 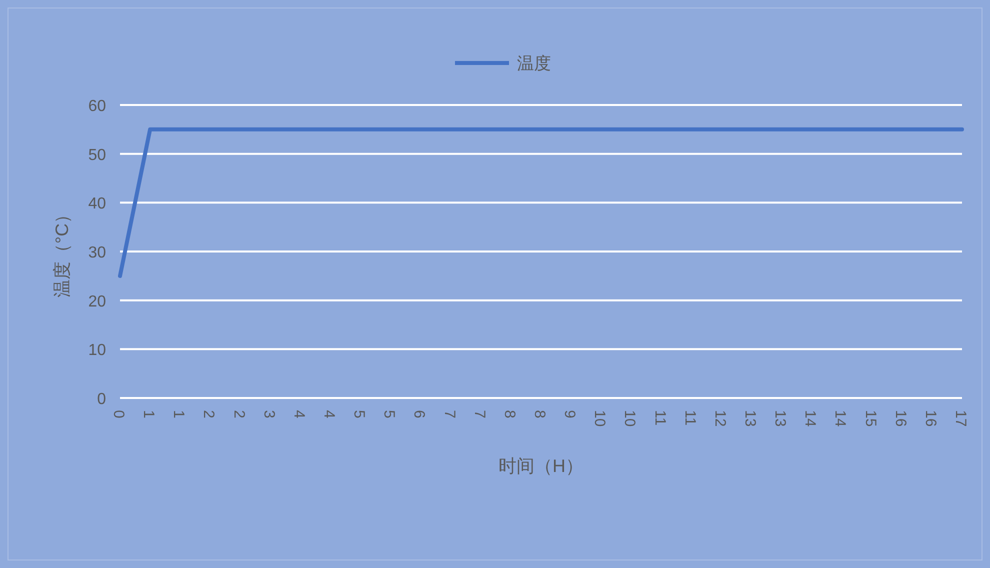 What do you see at coordinates (62, 251) in the screenshot?
I see `y-axis-title: 温度（°C）` at bounding box center [62, 251].